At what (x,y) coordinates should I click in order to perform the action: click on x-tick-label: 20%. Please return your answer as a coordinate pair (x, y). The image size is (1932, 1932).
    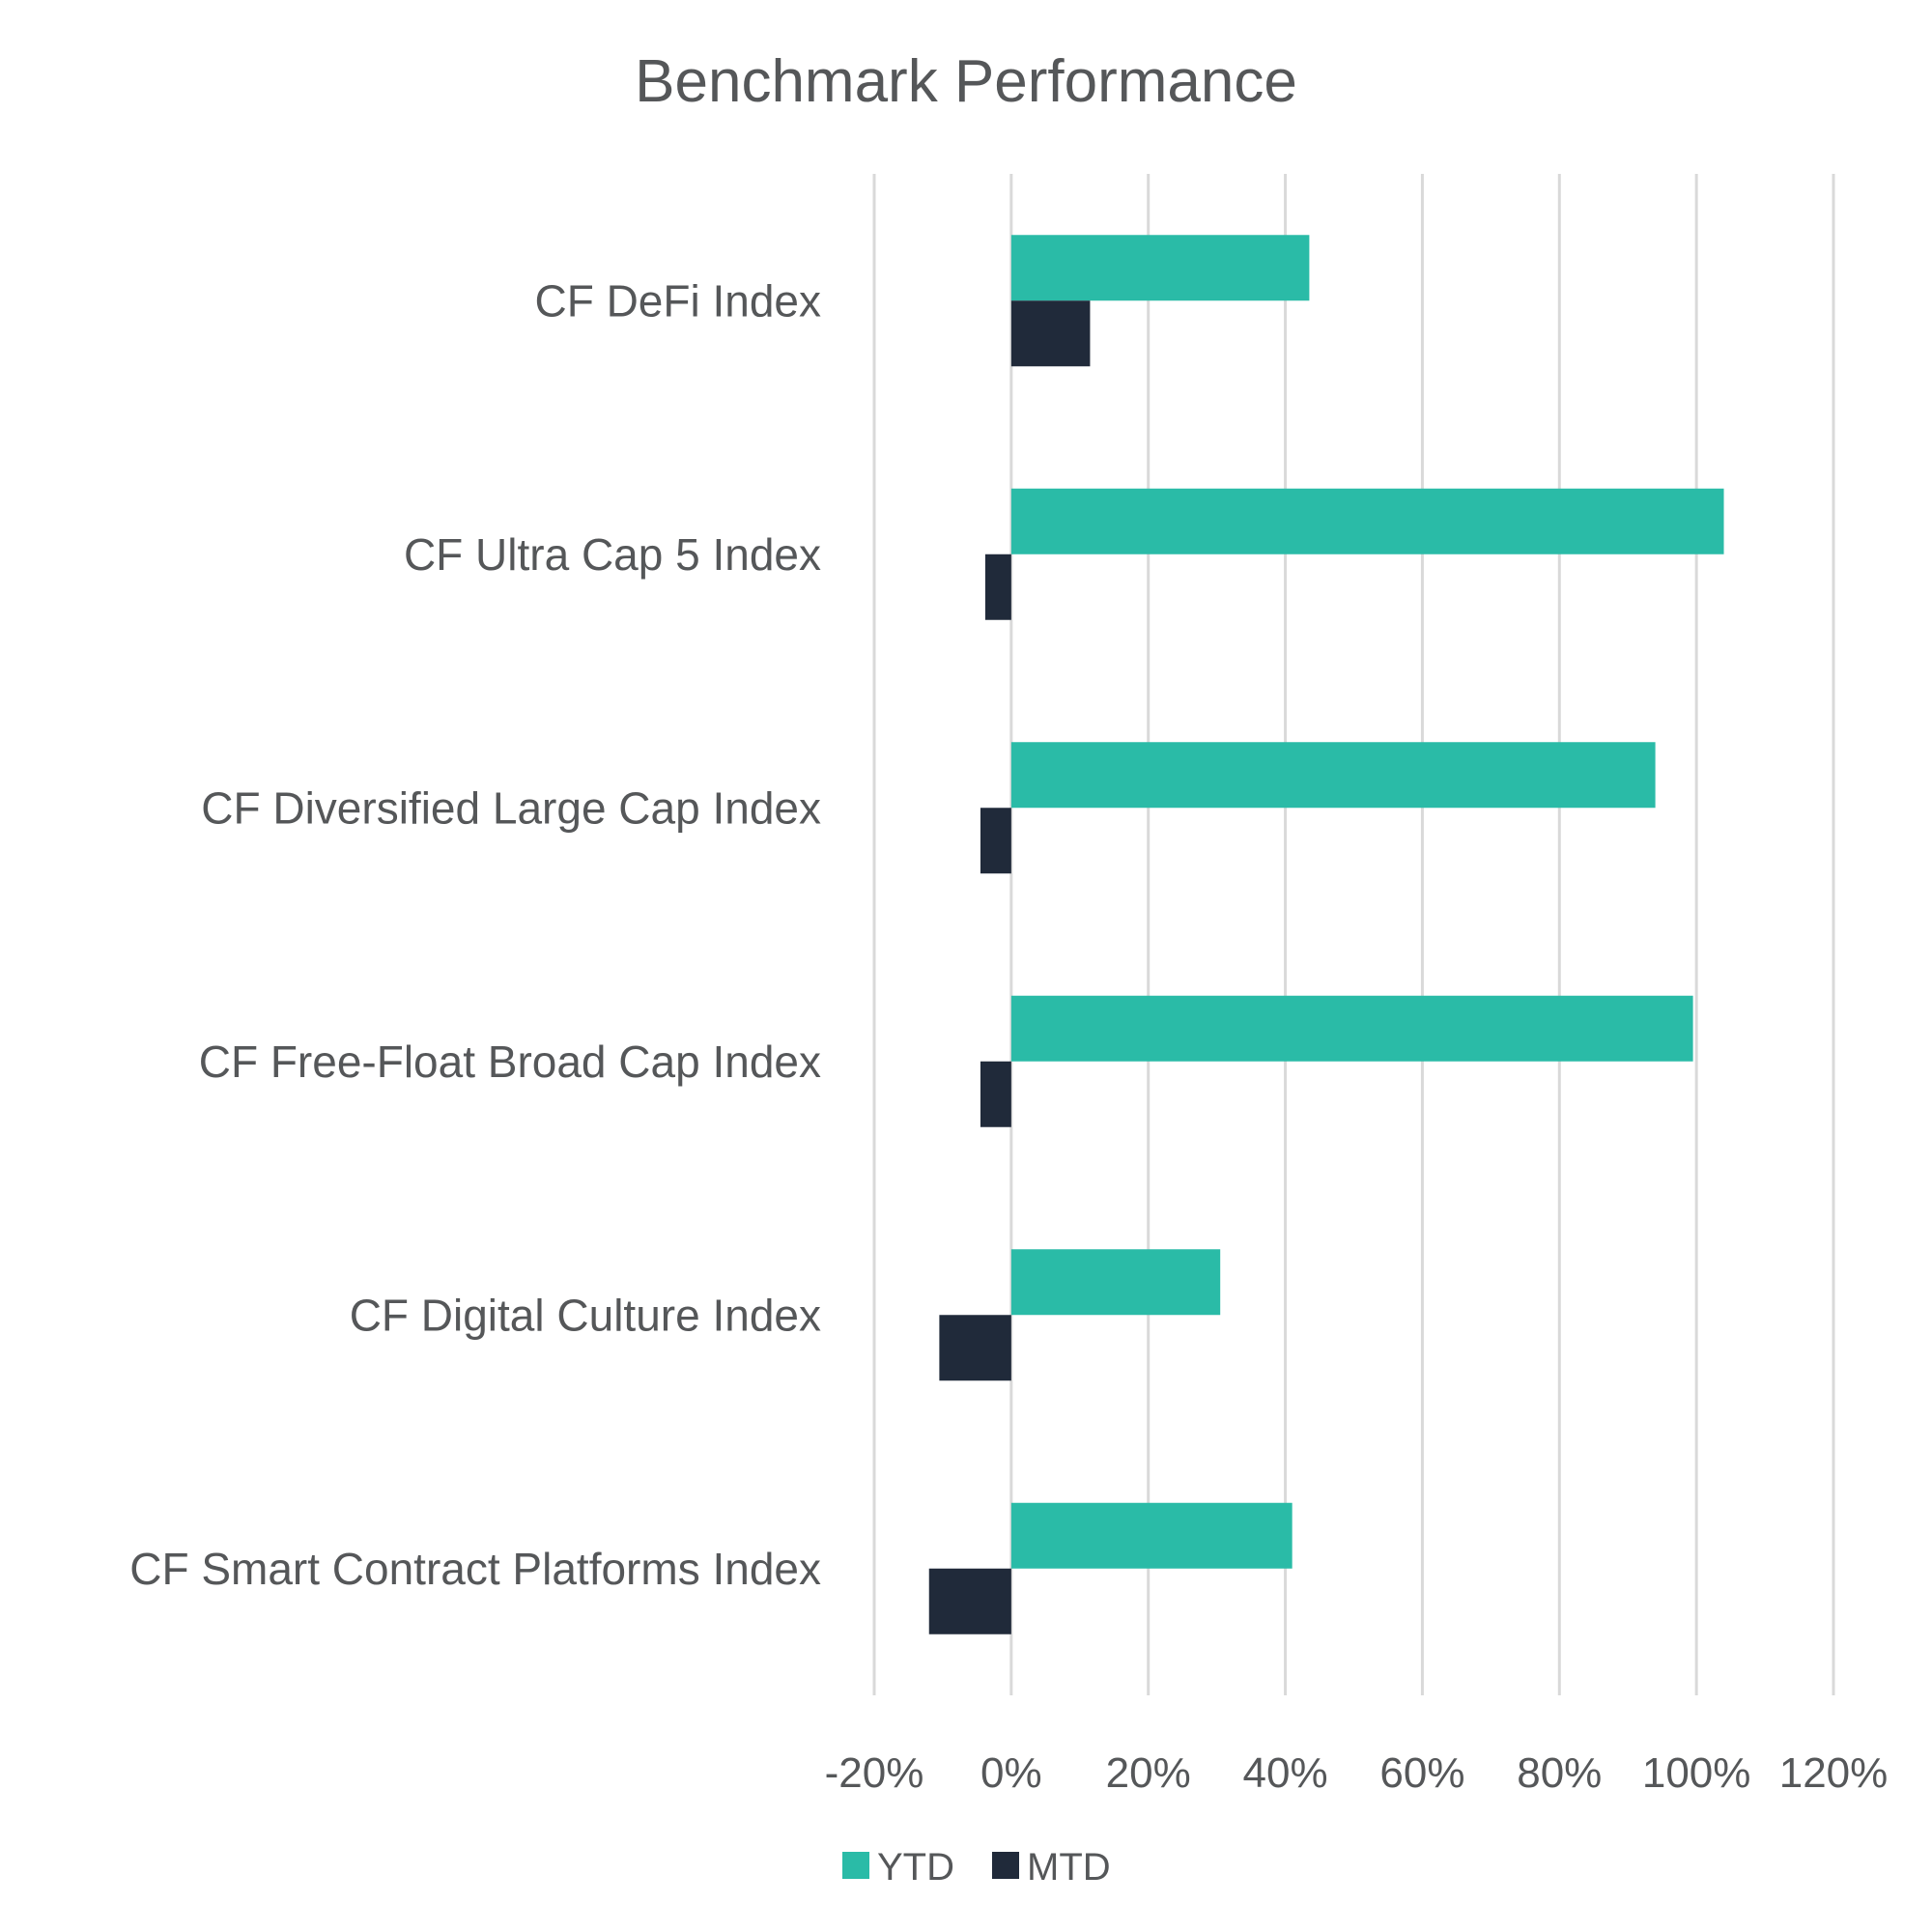
    Looking at the image, I should click on (1148, 1773).